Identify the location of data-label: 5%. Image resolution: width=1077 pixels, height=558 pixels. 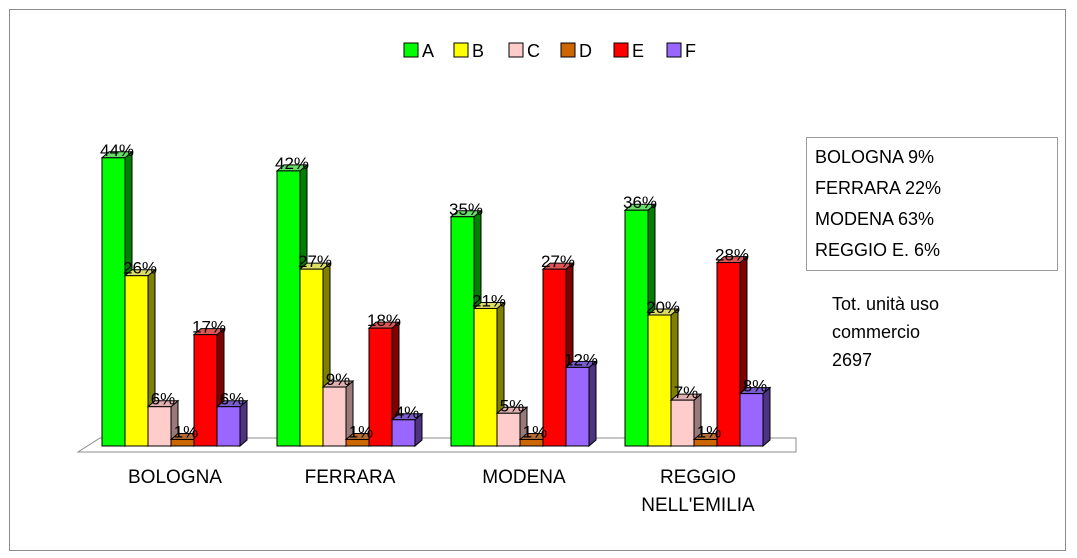
(512, 405).